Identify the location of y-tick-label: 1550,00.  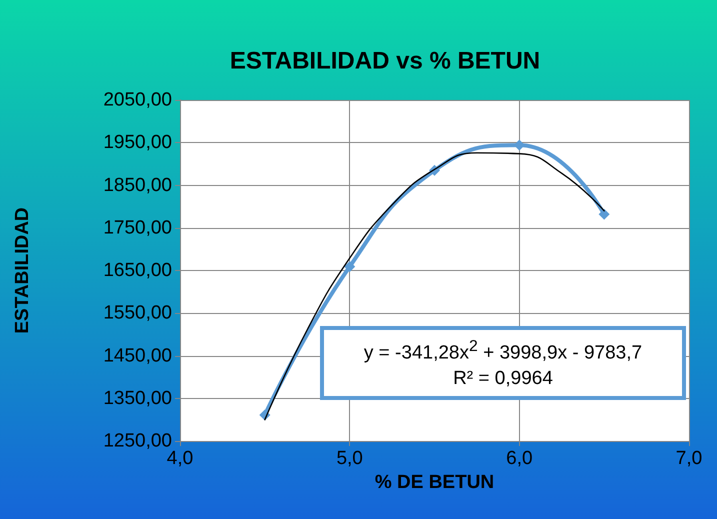
(137, 313).